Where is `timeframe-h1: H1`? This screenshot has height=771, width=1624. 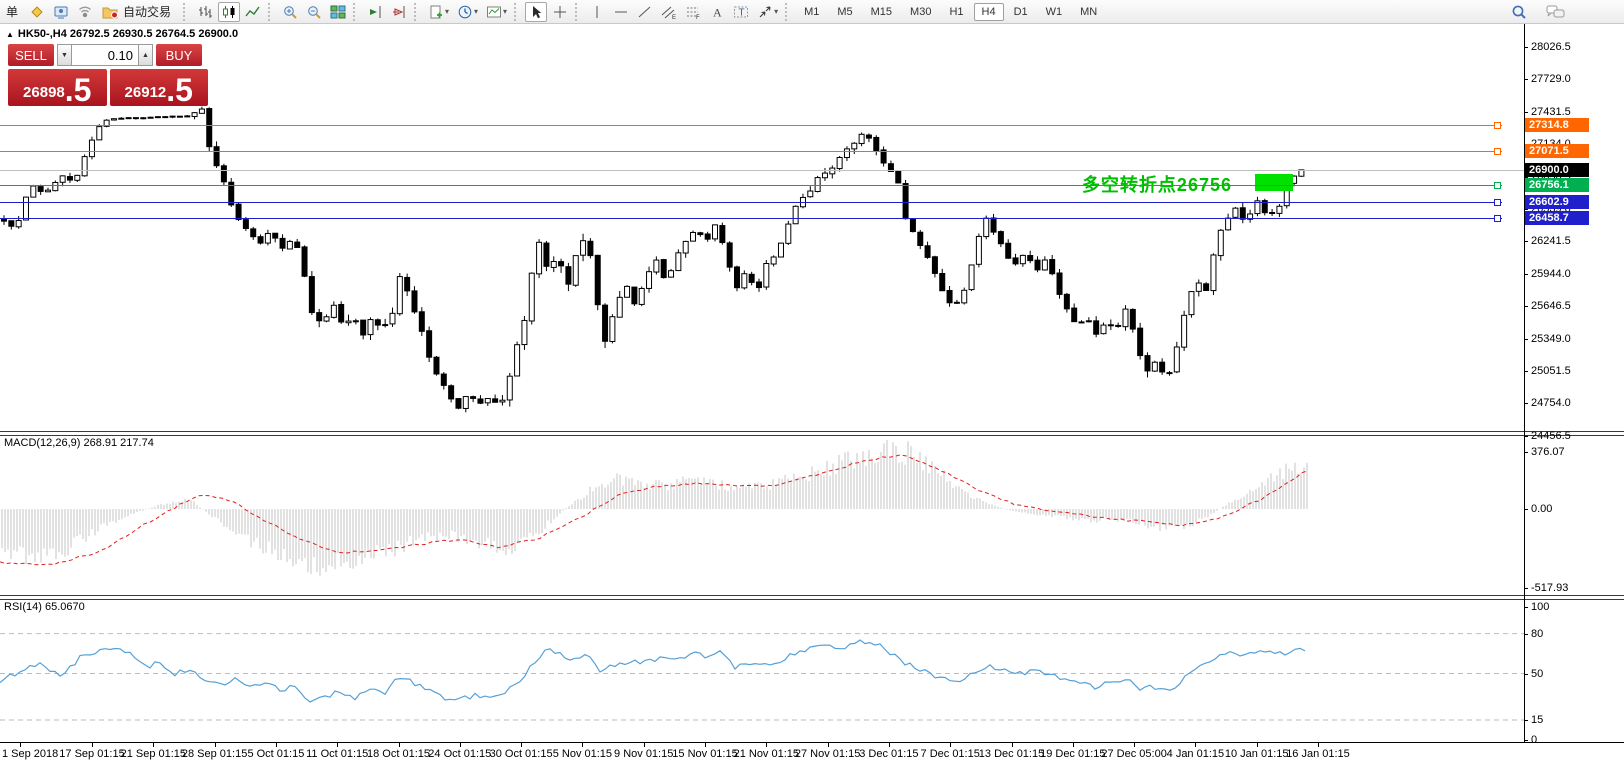
timeframe-h1: H1 is located at coordinates (956, 11).